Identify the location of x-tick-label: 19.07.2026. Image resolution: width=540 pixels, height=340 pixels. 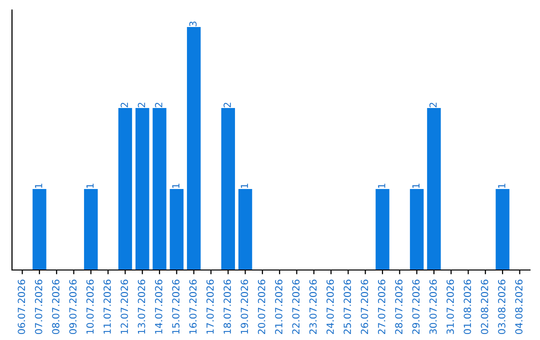
(244, 307).